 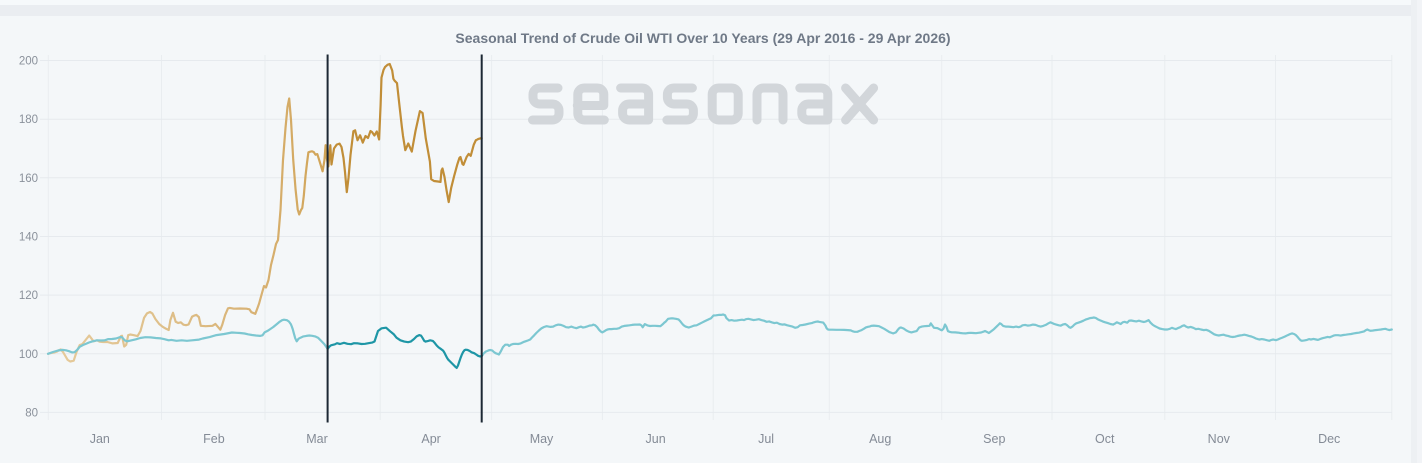 I want to click on svg-text: Aug, so click(x=880, y=439).